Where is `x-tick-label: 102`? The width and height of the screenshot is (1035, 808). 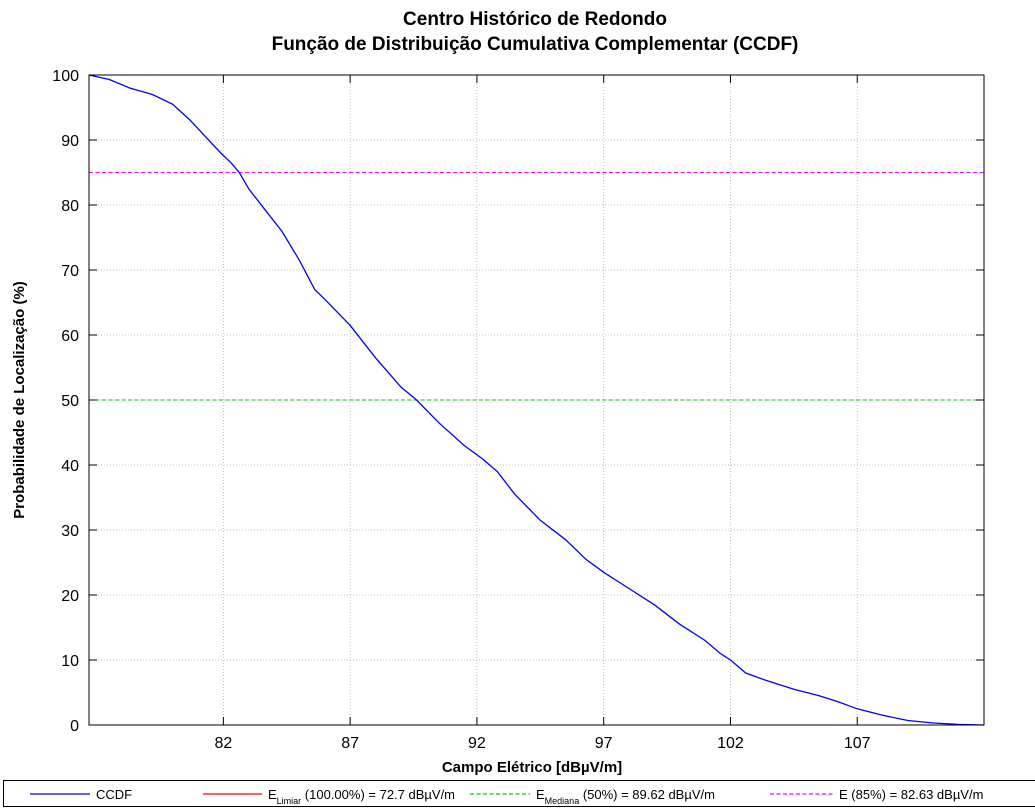 x-tick-label: 102 is located at coordinates (730, 743).